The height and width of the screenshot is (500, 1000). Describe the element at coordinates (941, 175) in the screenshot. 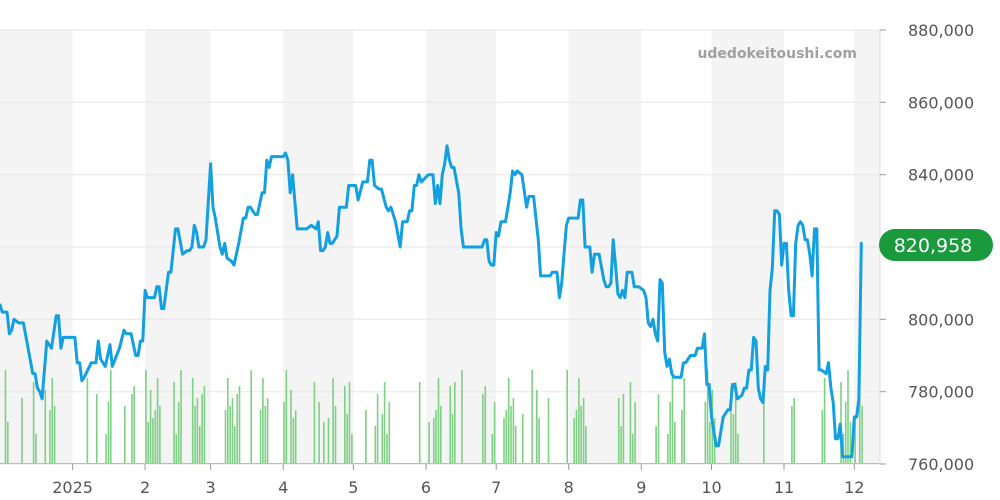

I see `y-tick-label: 840,000` at that location.